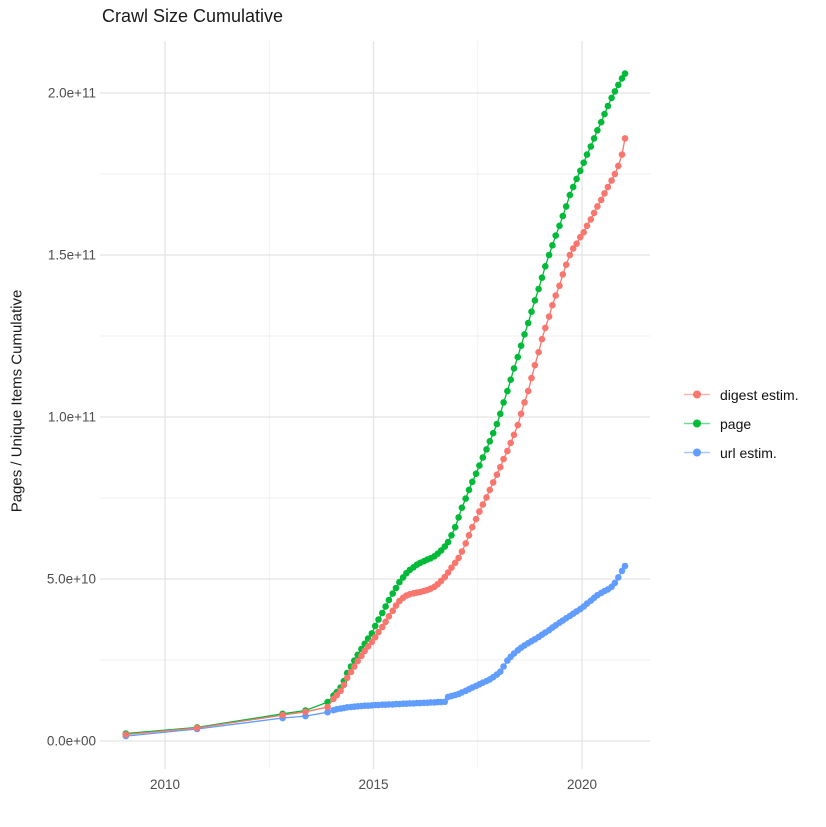  I want to click on series-line-url-estim-, so click(375, 651).